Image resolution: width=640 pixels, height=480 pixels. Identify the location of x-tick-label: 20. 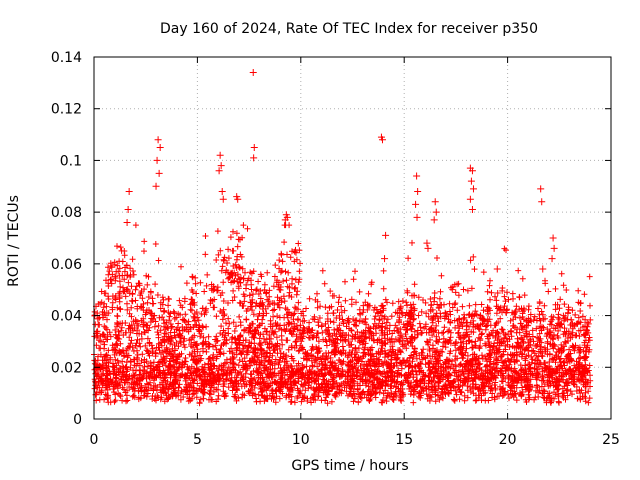
(508, 440).